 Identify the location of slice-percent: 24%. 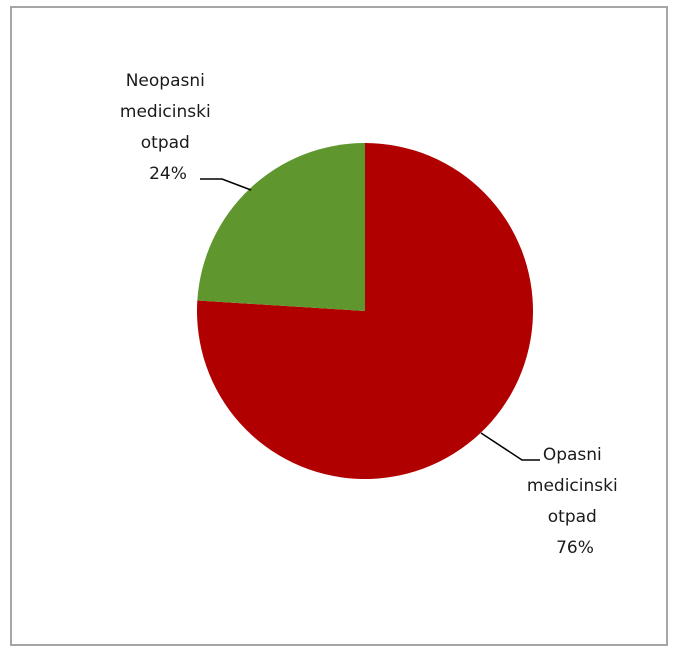
(168, 174).